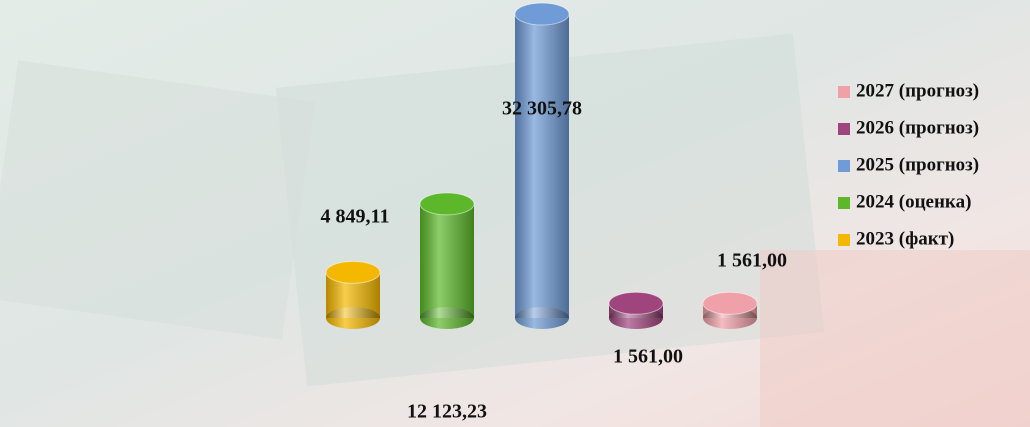  I want to click on legend-label: 2027 (прогноз), so click(917, 90).